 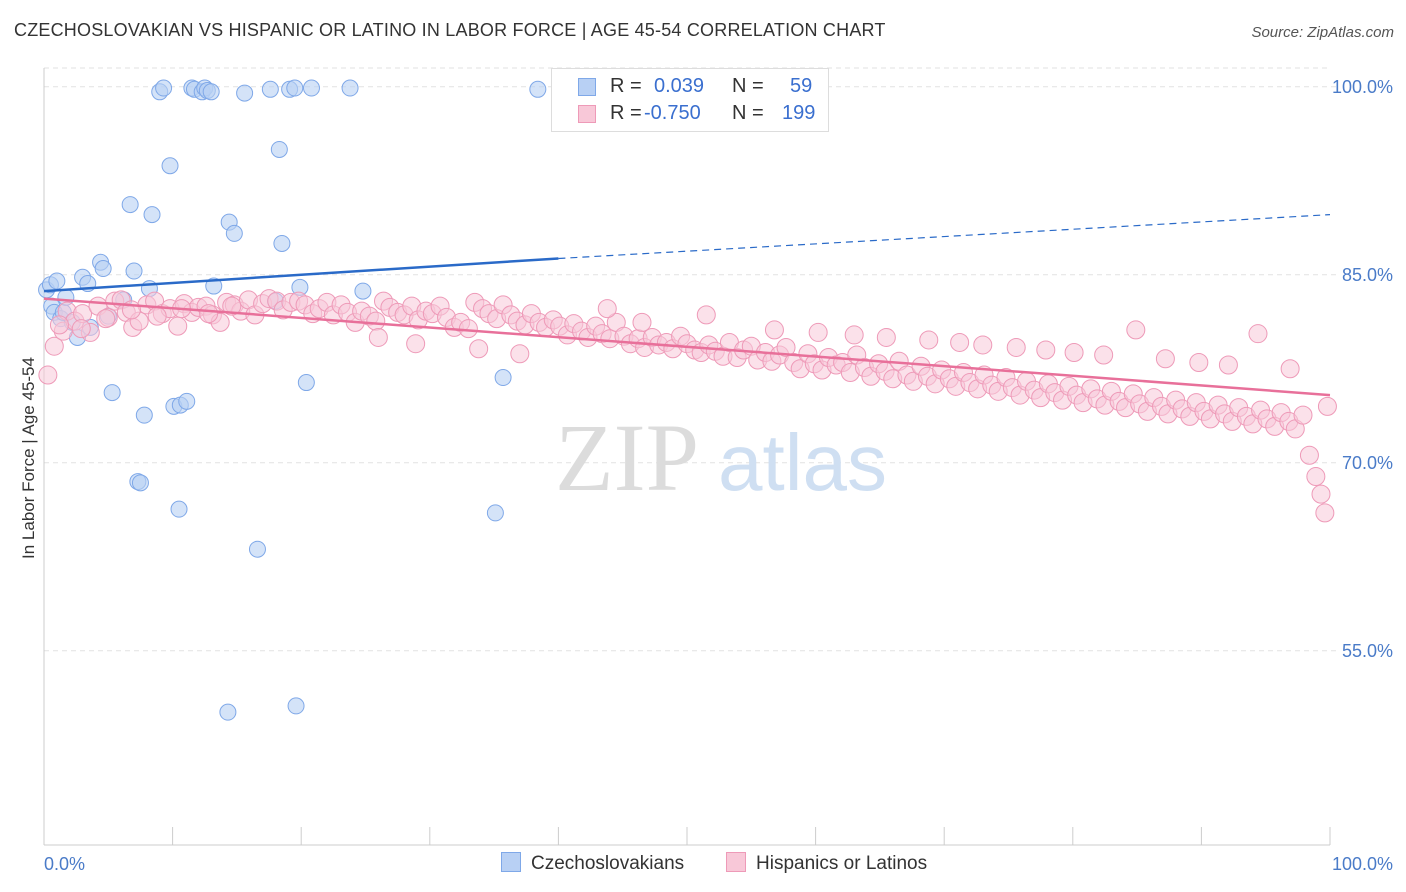 What do you see at coordinates (802, 462) in the screenshot?
I see `watermark-atlas: atlas` at bounding box center [802, 462].